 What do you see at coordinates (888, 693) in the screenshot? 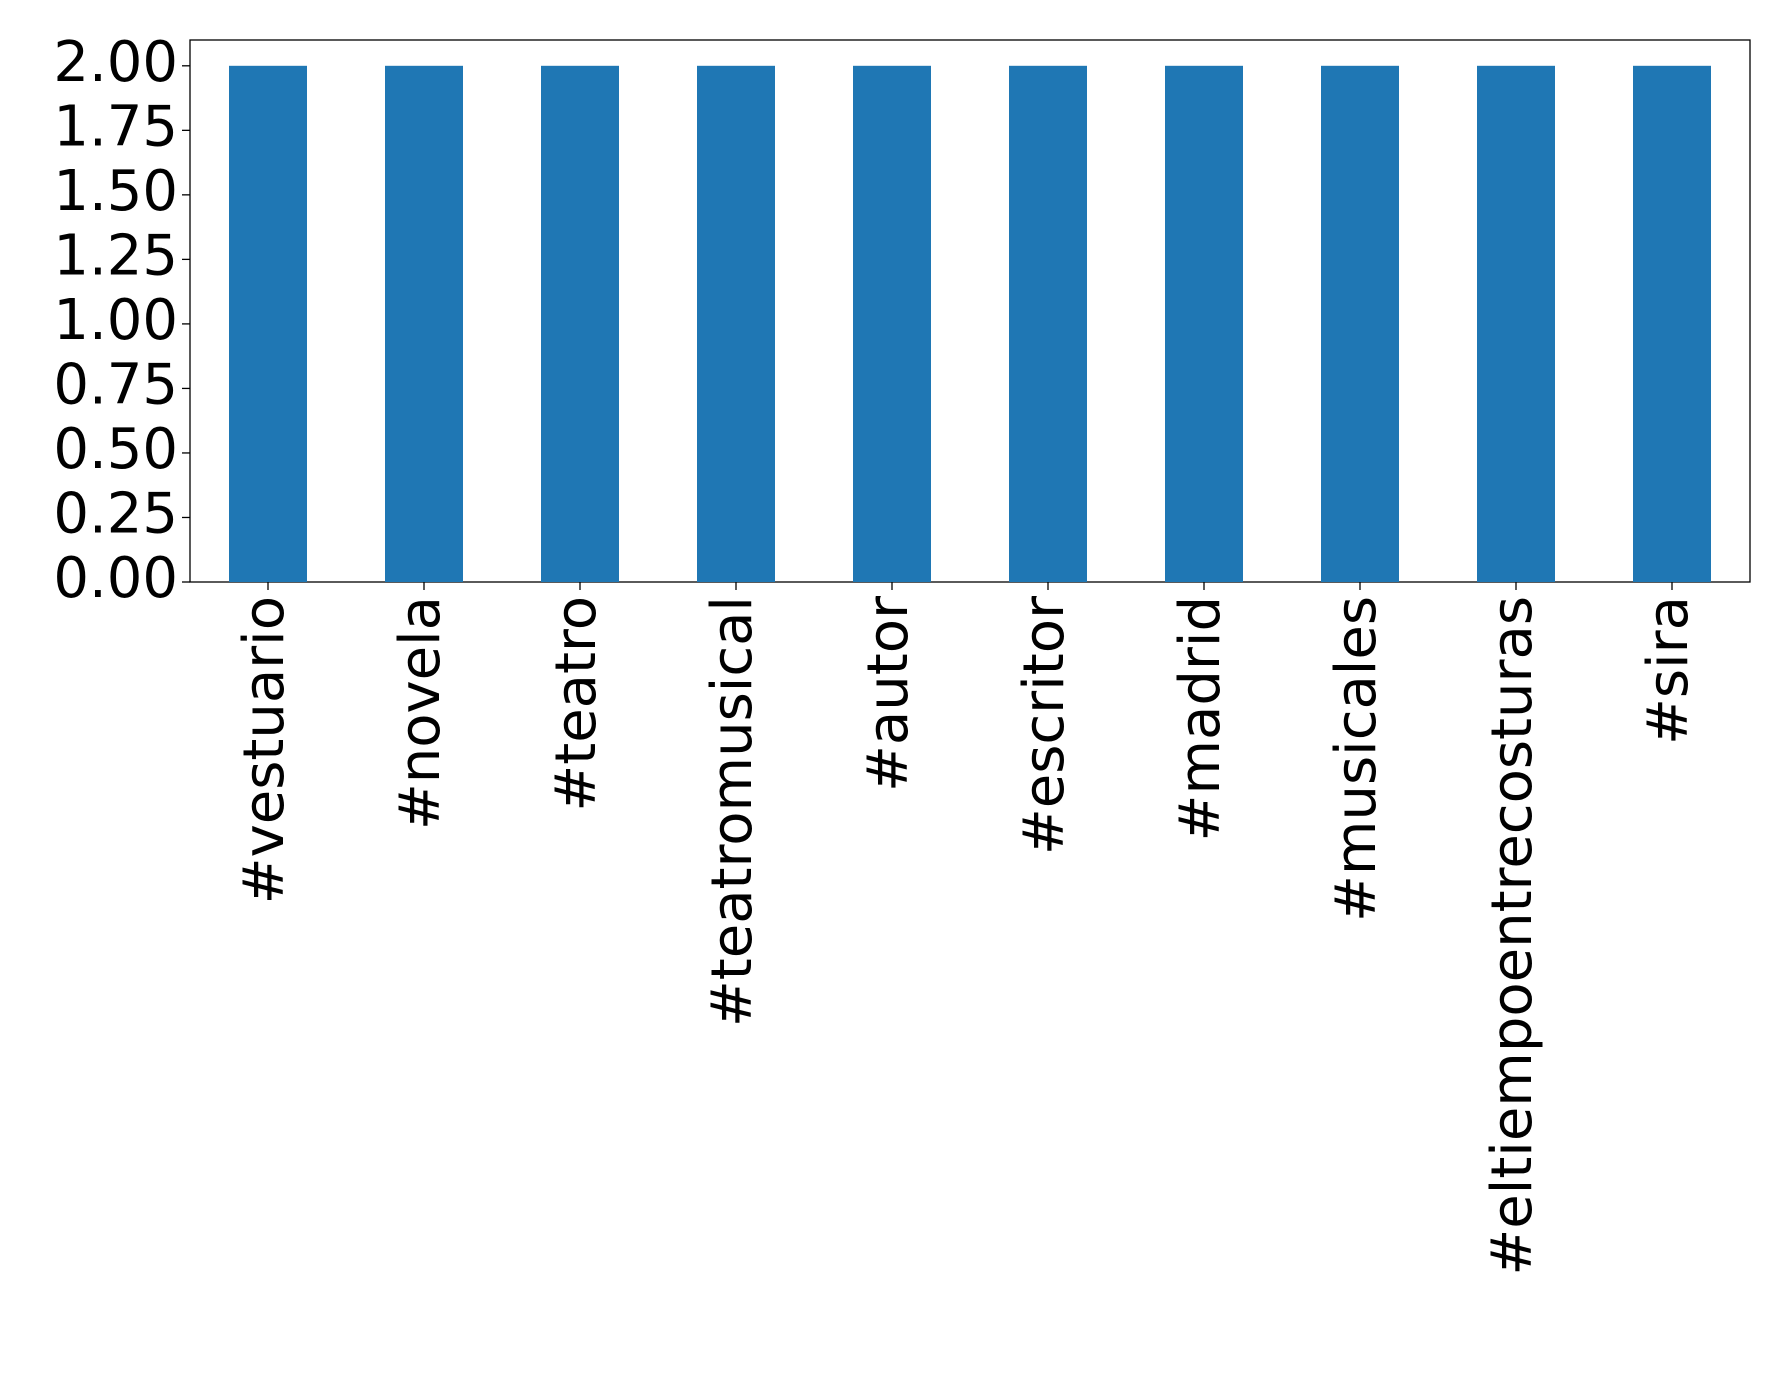
I see `x-tick-label: #autor` at bounding box center [888, 693].